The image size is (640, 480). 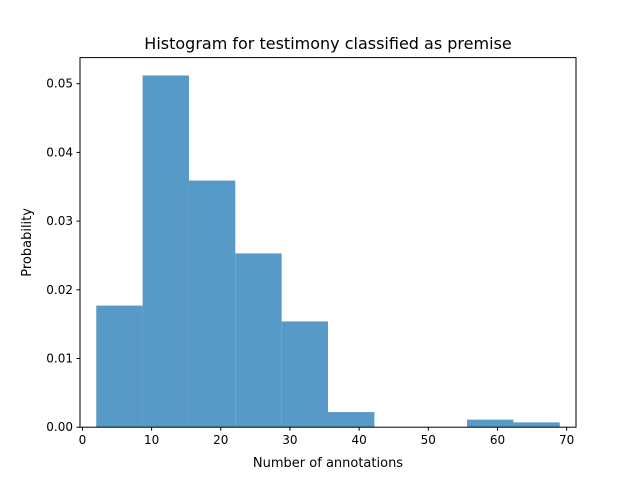 What do you see at coordinates (497, 440) in the screenshot?
I see `x-tick-label: 60` at bounding box center [497, 440].